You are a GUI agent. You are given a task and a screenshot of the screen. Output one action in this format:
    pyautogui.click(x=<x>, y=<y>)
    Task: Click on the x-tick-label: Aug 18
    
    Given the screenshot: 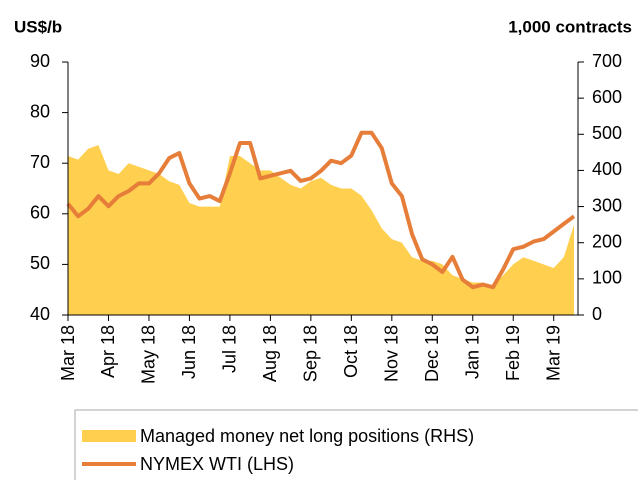 What is the action you would take?
    pyautogui.click(x=270, y=353)
    